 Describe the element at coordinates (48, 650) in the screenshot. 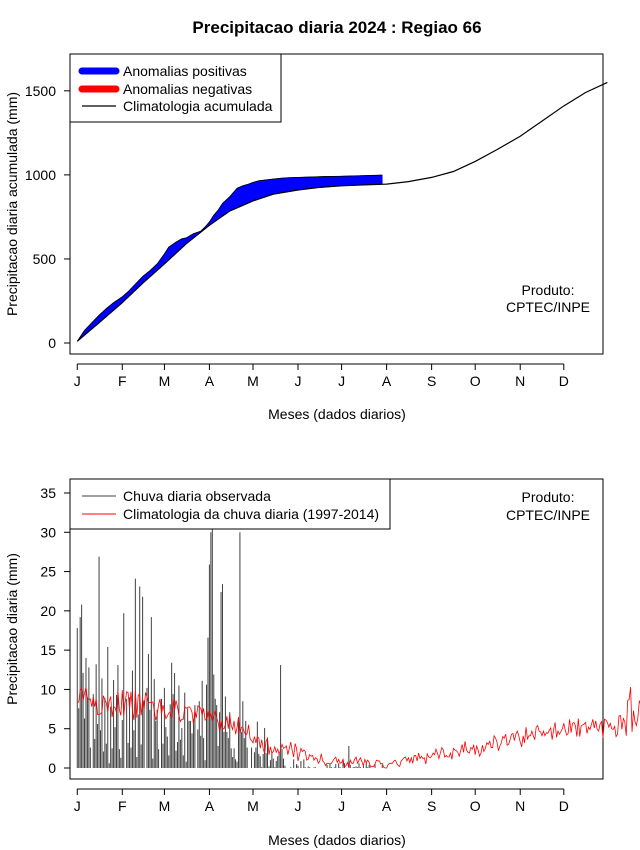

I see `bottom-y-tick-label: 15` at that location.